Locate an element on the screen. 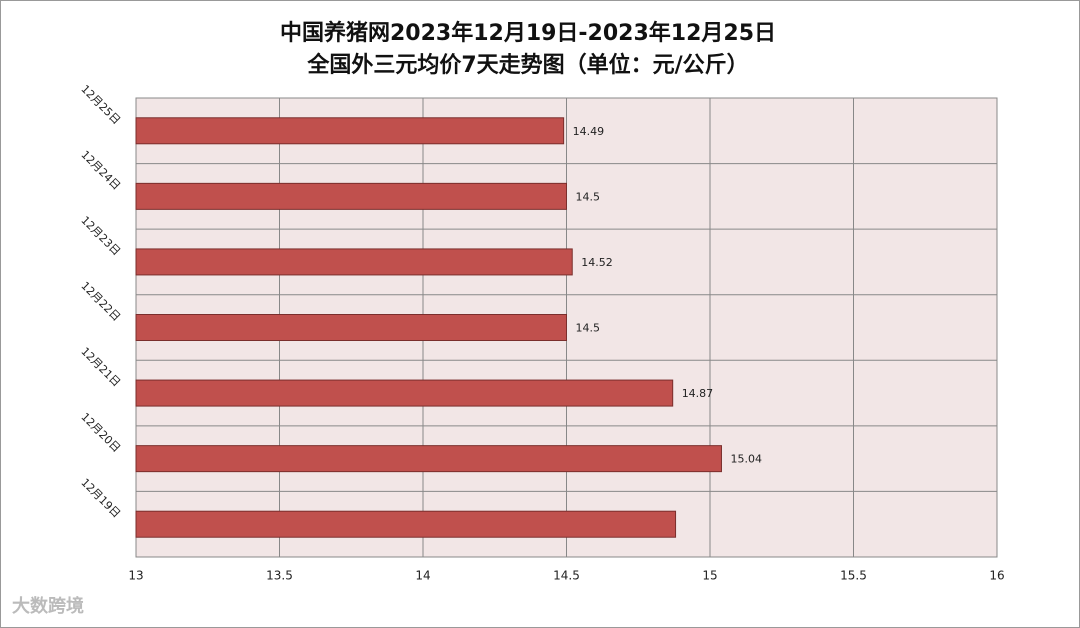 The width and height of the screenshot is (1080, 628). data-label: 15.04 is located at coordinates (746, 459).